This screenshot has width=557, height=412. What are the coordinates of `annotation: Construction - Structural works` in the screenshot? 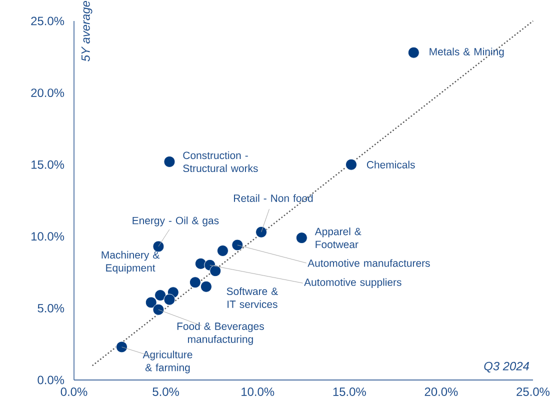 It's located at (220, 161).